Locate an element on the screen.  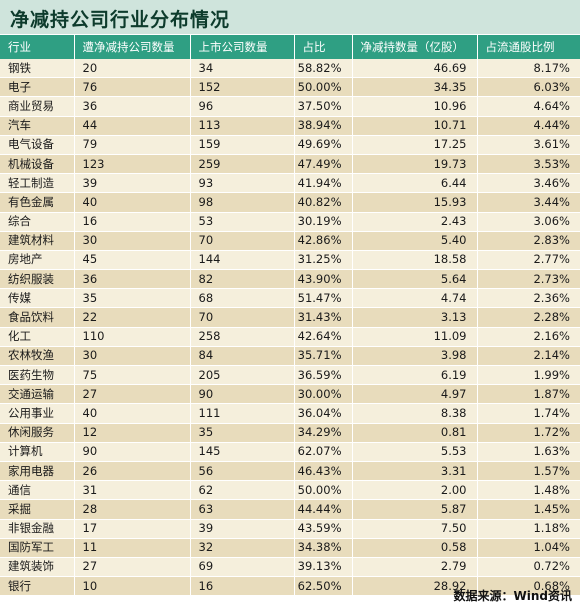
cell-industry: 银行 is located at coordinates (37, 586).